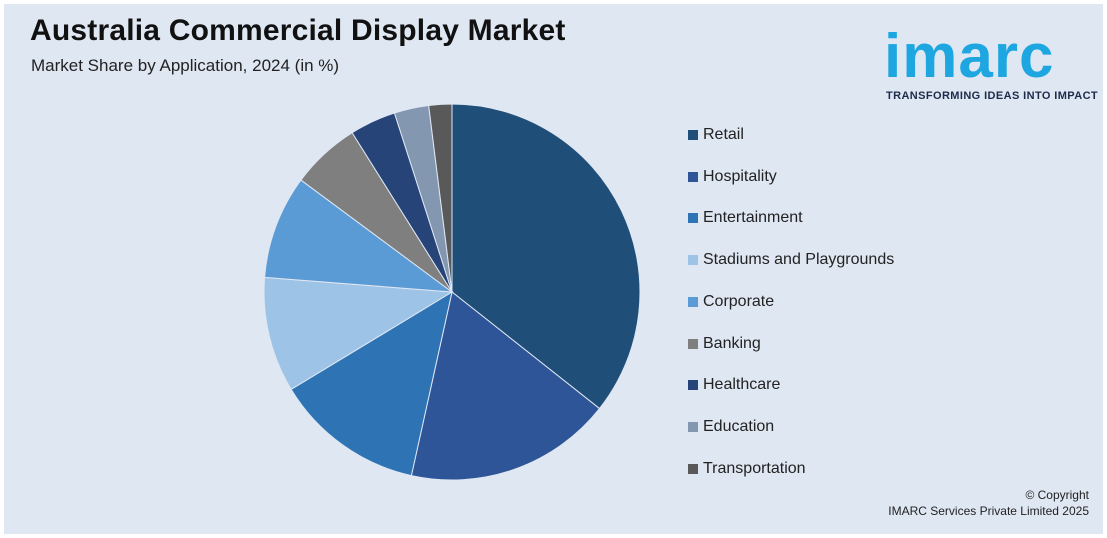 This screenshot has height=538, width=1107. I want to click on pie-slice-entertainment, so click(371, 383).